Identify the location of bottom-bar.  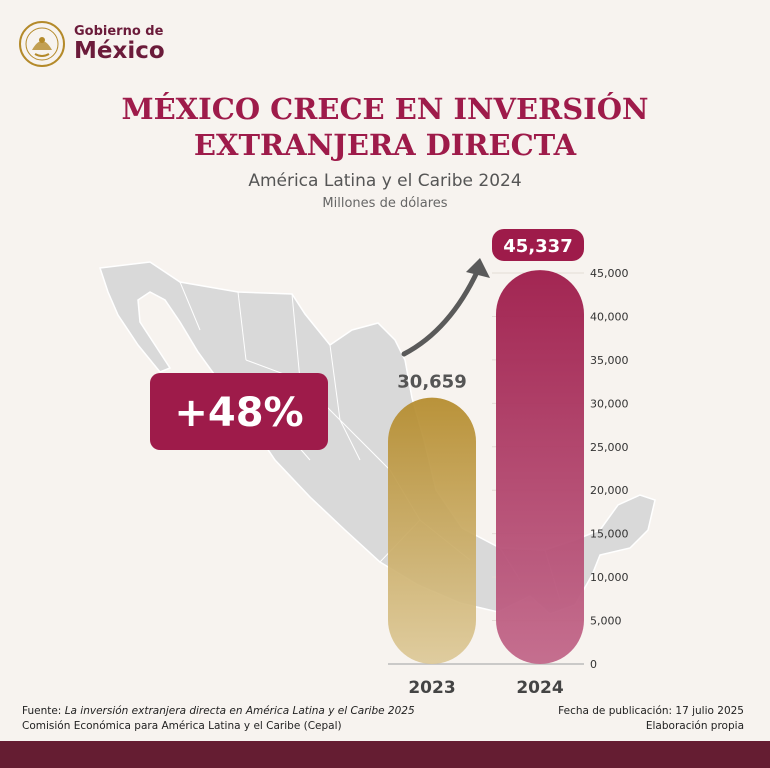
(385, 754).